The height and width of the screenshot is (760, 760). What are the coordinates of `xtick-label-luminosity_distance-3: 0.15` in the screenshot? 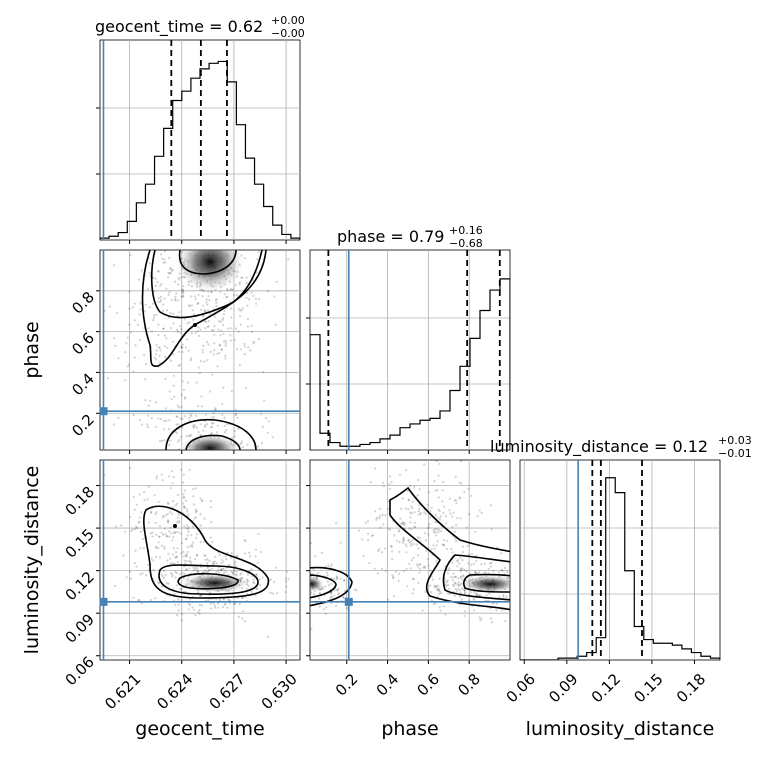 It's located at (648, 688).